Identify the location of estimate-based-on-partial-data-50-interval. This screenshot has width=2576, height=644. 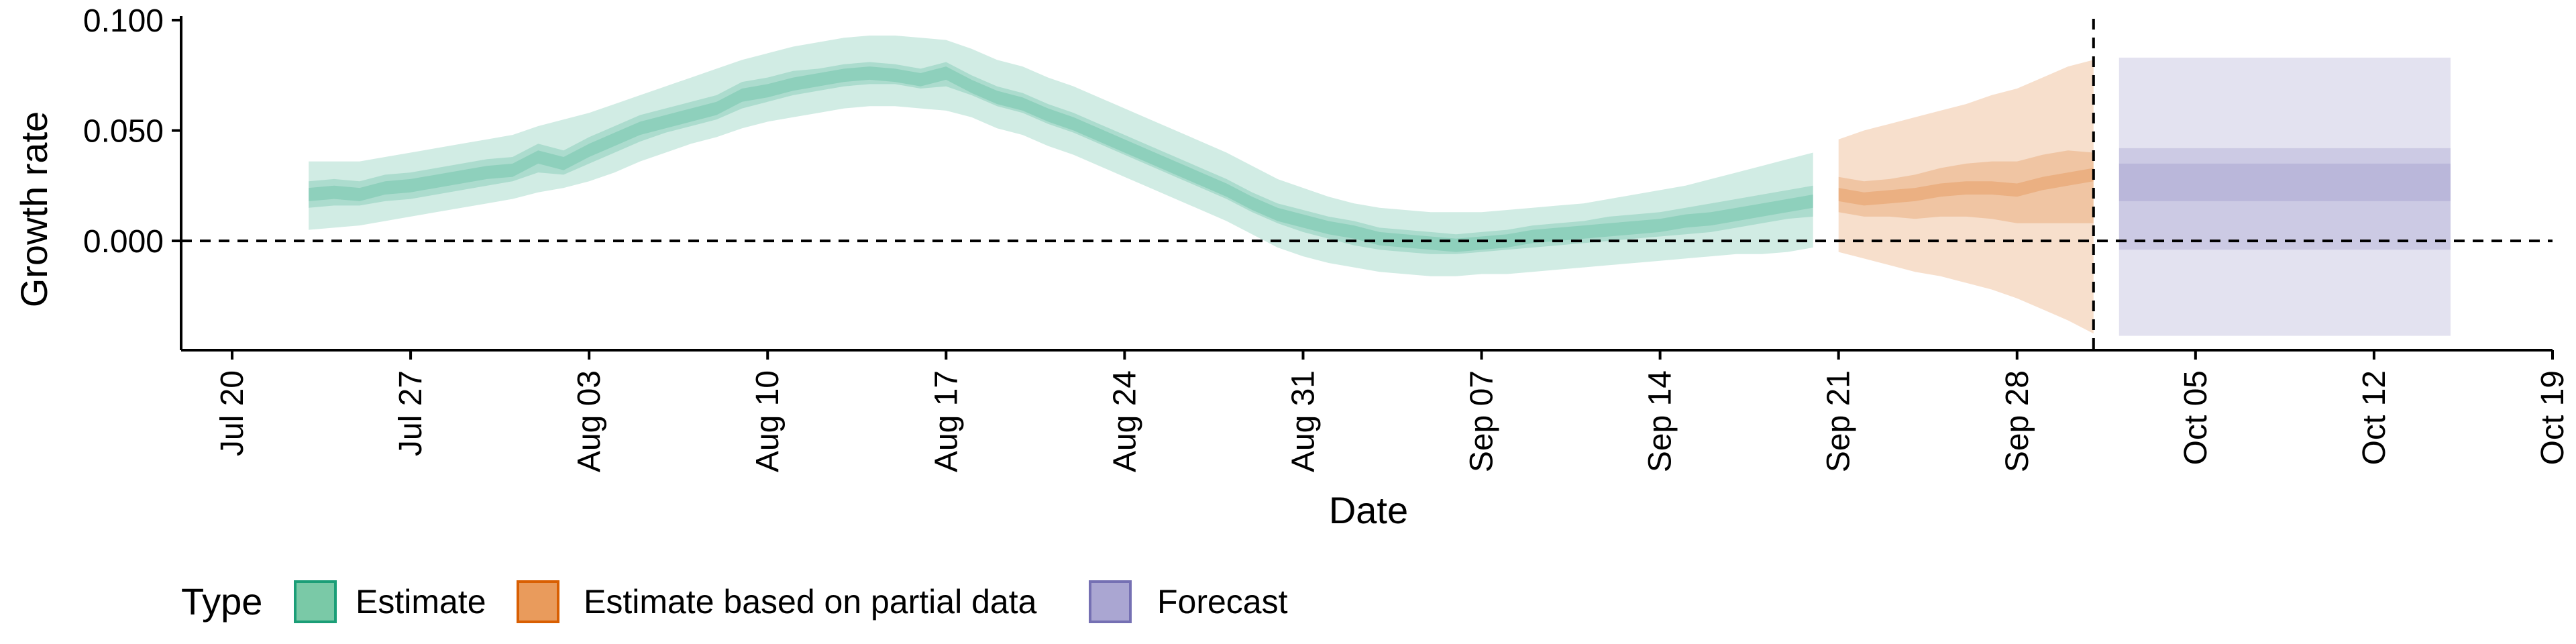
(1966, 186).